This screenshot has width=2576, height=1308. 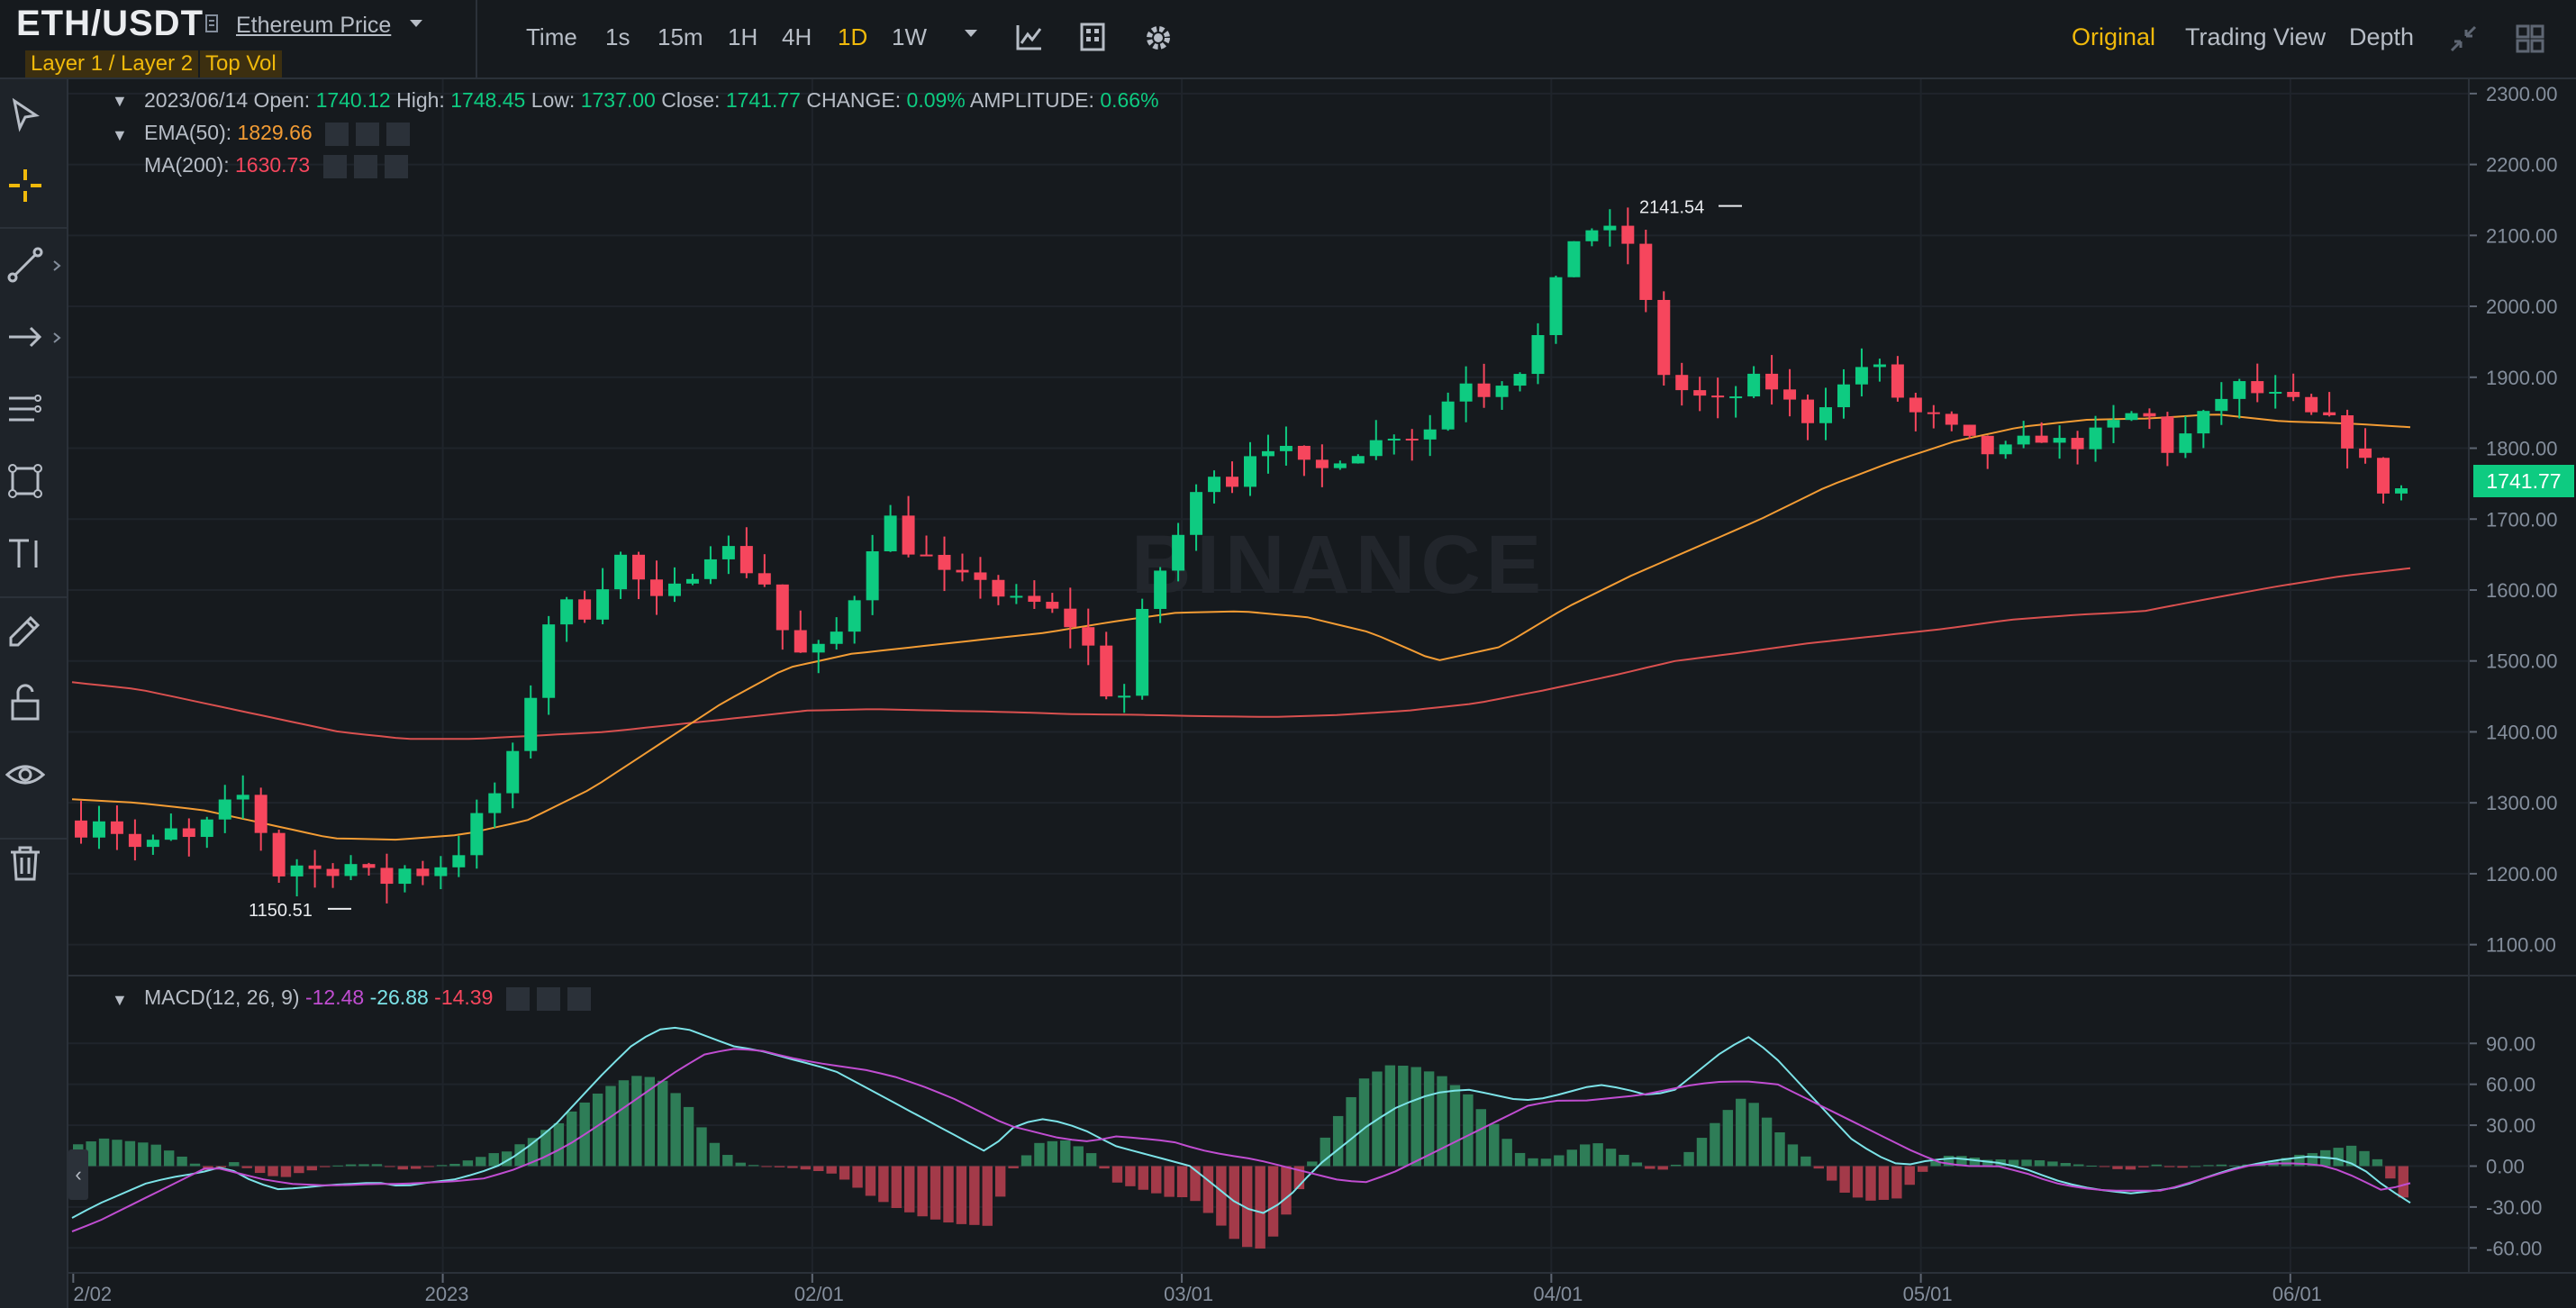 I want to click on eye-icon, so click(x=25, y=775).